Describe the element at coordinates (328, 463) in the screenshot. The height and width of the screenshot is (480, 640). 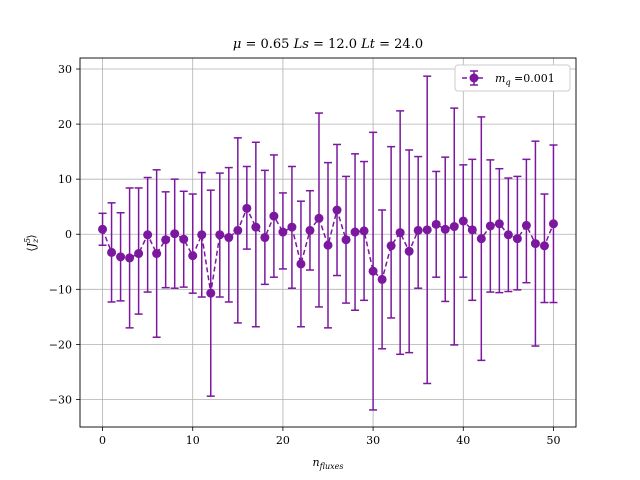
I see `x-axis-label: nfluxes` at that location.